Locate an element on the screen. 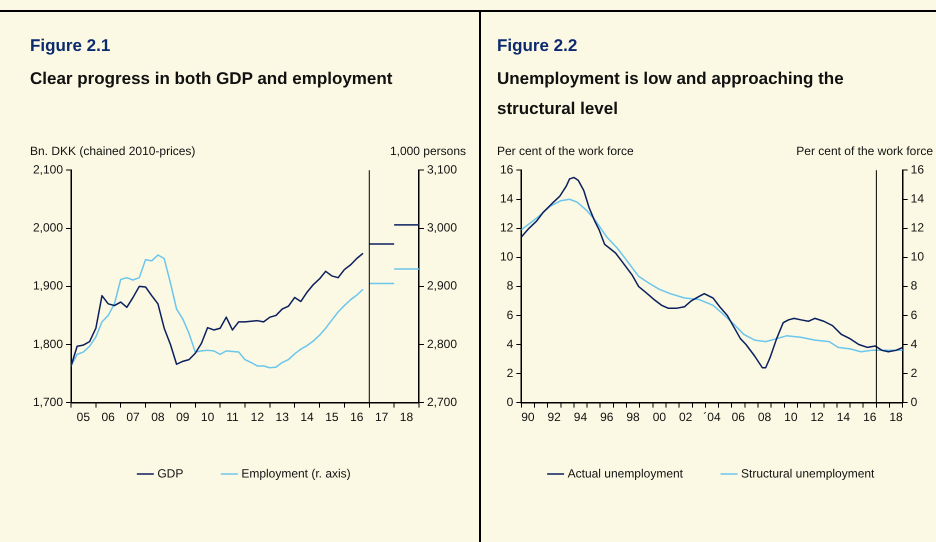  y2-tick-label: 3,000 is located at coordinates (442, 227).